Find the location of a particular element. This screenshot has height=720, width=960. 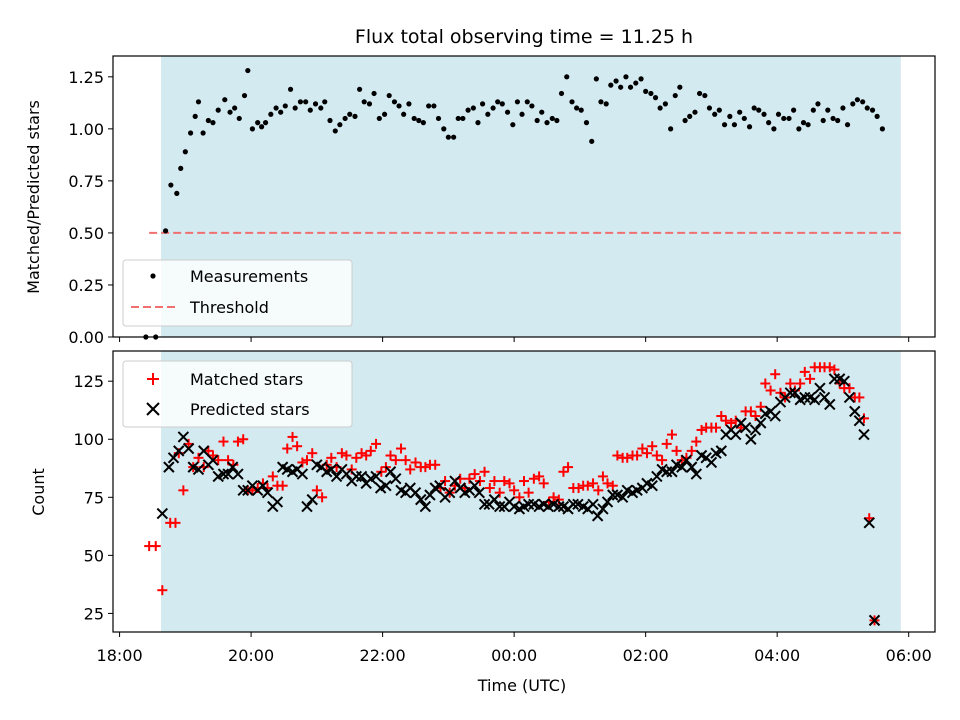

chart-title: Flux total observing time = 11.25 h is located at coordinates (524, 37).